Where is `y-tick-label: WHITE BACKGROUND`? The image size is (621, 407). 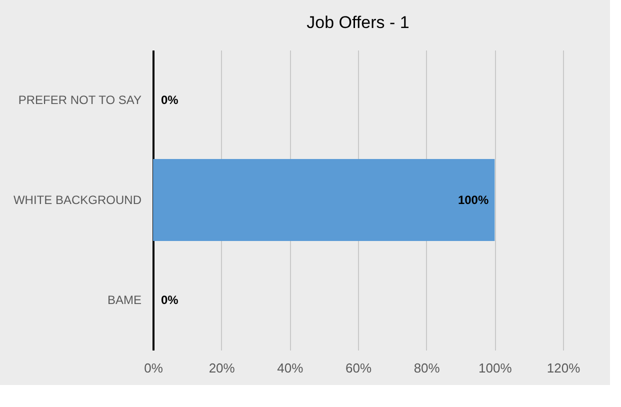 y-tick-label: WHITE BACKGROUND is located at coordinates (77, 200).